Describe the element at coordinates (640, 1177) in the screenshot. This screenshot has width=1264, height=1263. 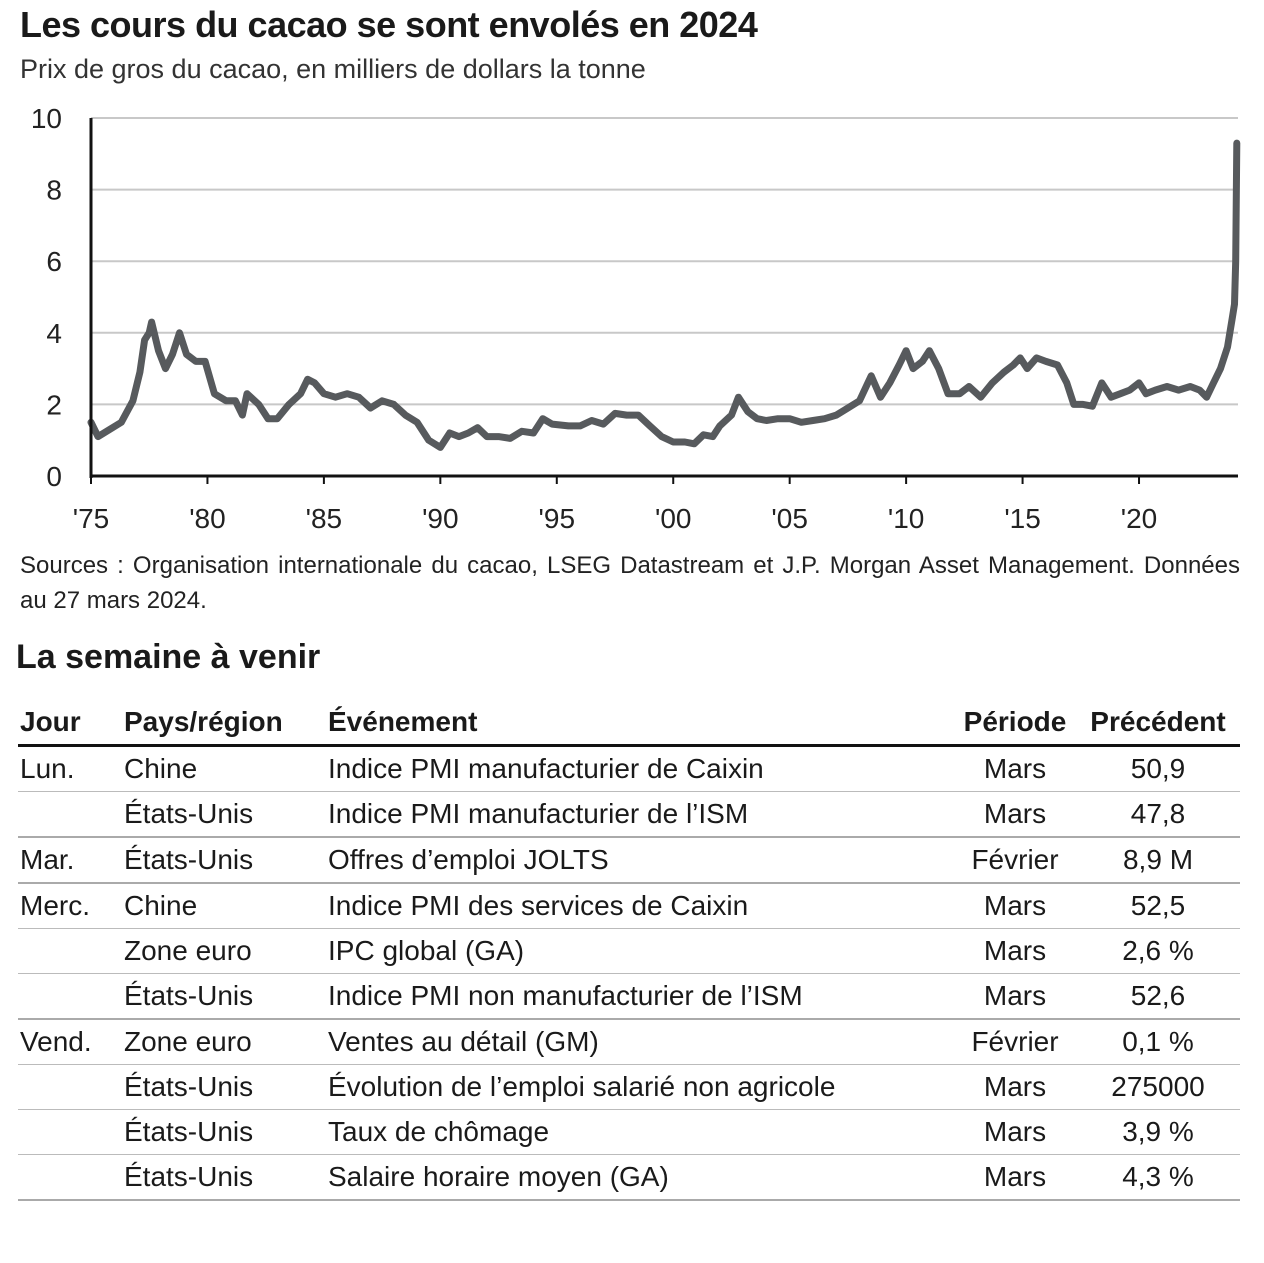
I see `cell-event: Salaire horaire moyen (GA)` at that location.